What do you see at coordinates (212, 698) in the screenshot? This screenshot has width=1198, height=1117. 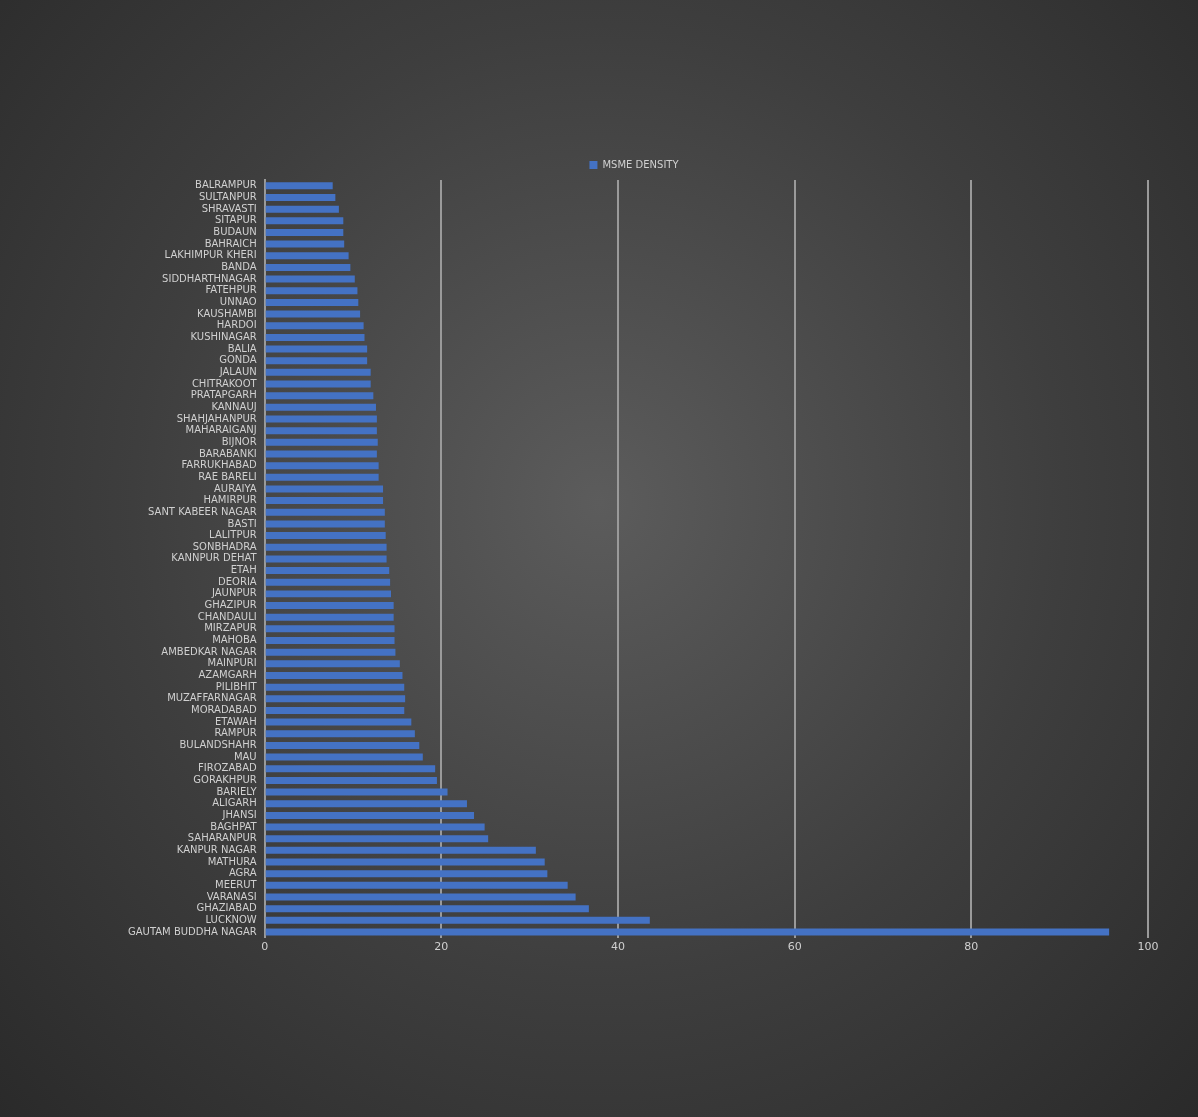 I see `y-tick-label: MUZAFFARNAGAR` at bounding box center [212, 698].